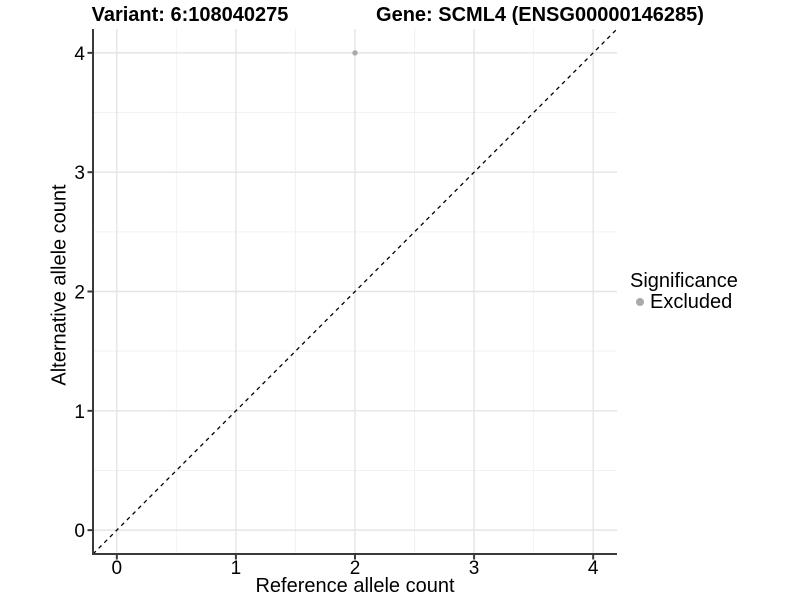  What do you see at coordinates (59, 285) in the screenshot?
I see `y-axis-title: Alternative allele count` at bounding box center [59, 285].